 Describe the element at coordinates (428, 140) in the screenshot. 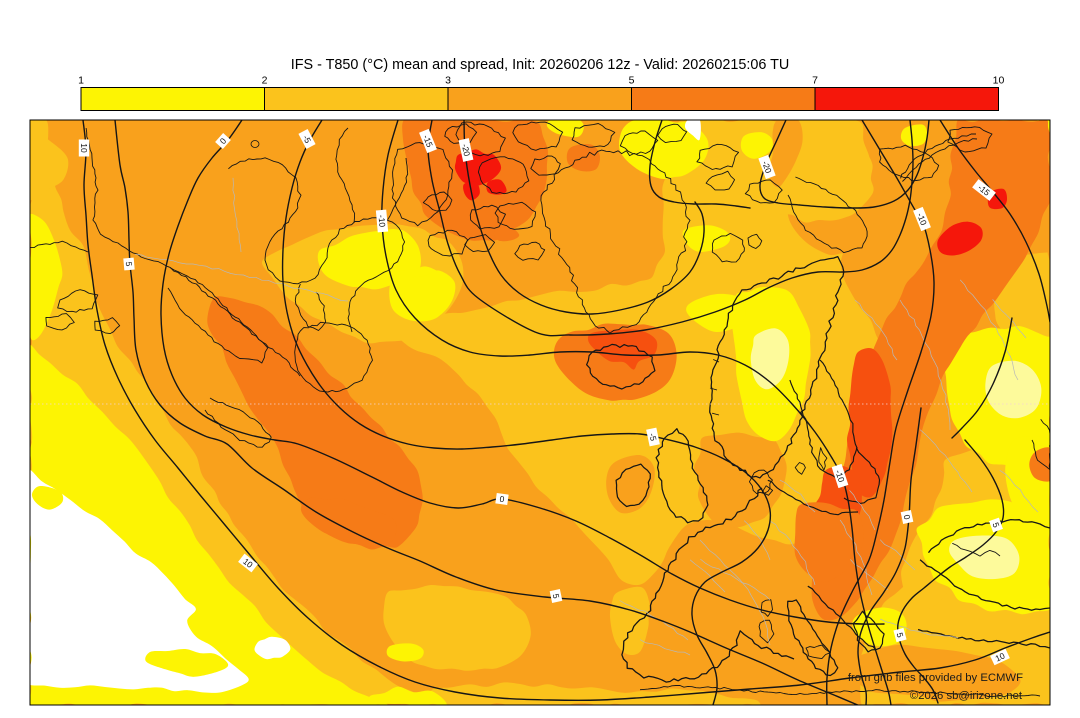

I see `svg-text: -15` at that location.